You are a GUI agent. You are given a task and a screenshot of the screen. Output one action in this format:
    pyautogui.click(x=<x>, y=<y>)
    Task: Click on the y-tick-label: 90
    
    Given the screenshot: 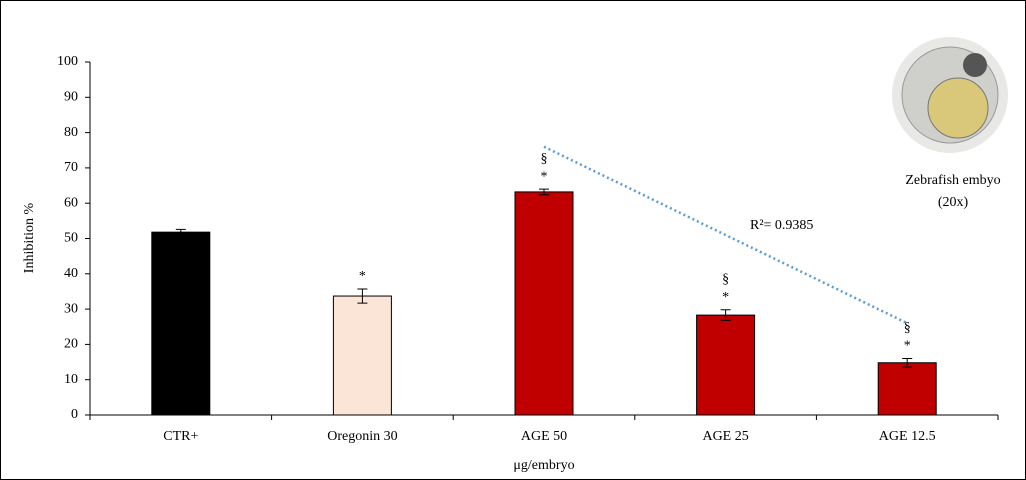 What is the action you would take?
    pyautogui.click(x=71, y=97)
    